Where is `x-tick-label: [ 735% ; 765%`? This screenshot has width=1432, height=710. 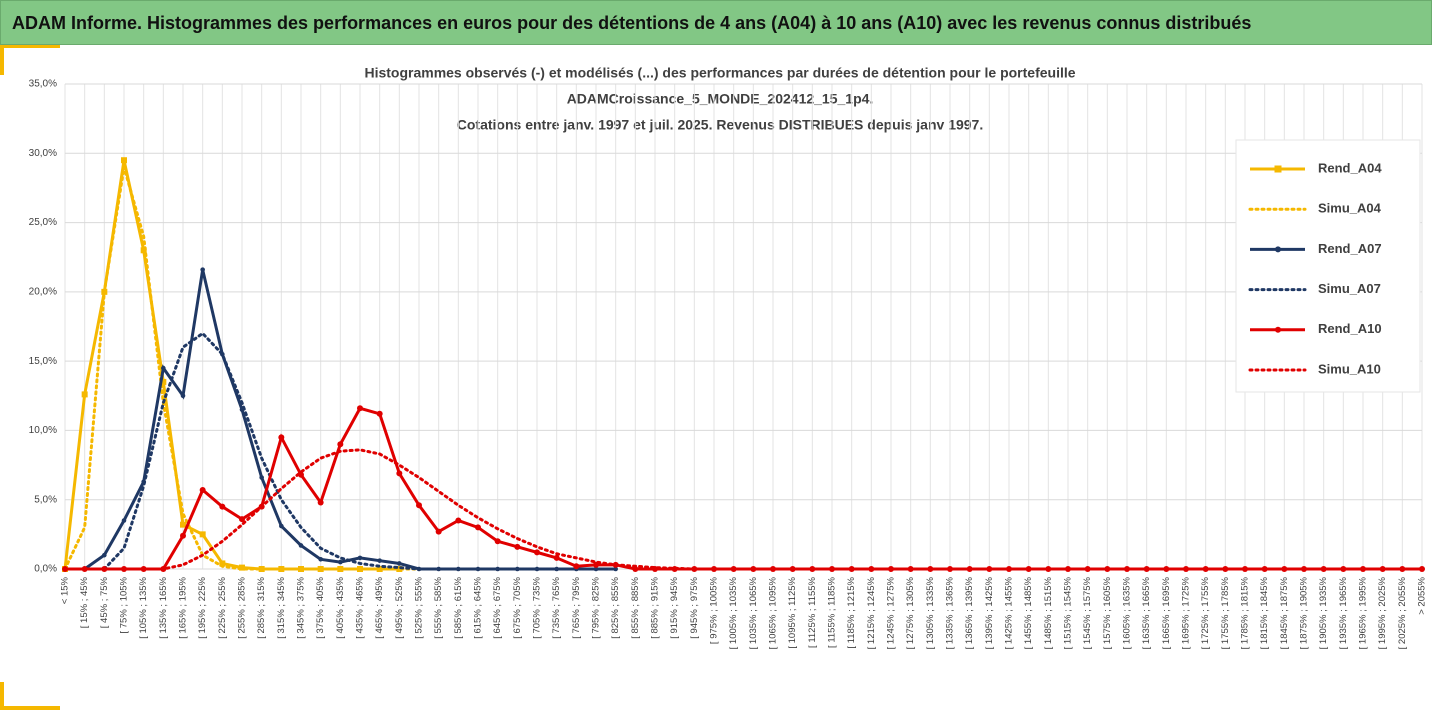 x-tick-label: [ 735% ; 765% is located at coordinates (556, 607).